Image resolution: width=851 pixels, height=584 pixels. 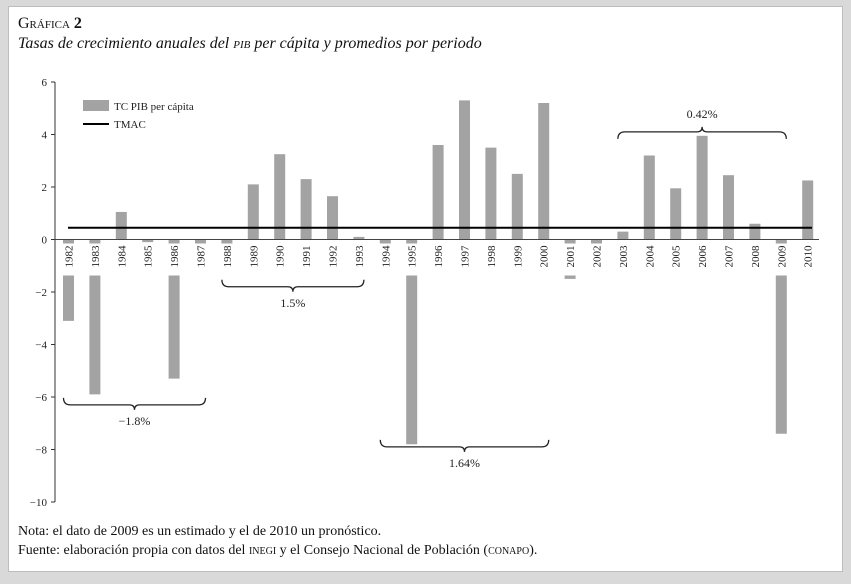 I want to click on x-tick-label: 2003, so click(x=624, y=256).